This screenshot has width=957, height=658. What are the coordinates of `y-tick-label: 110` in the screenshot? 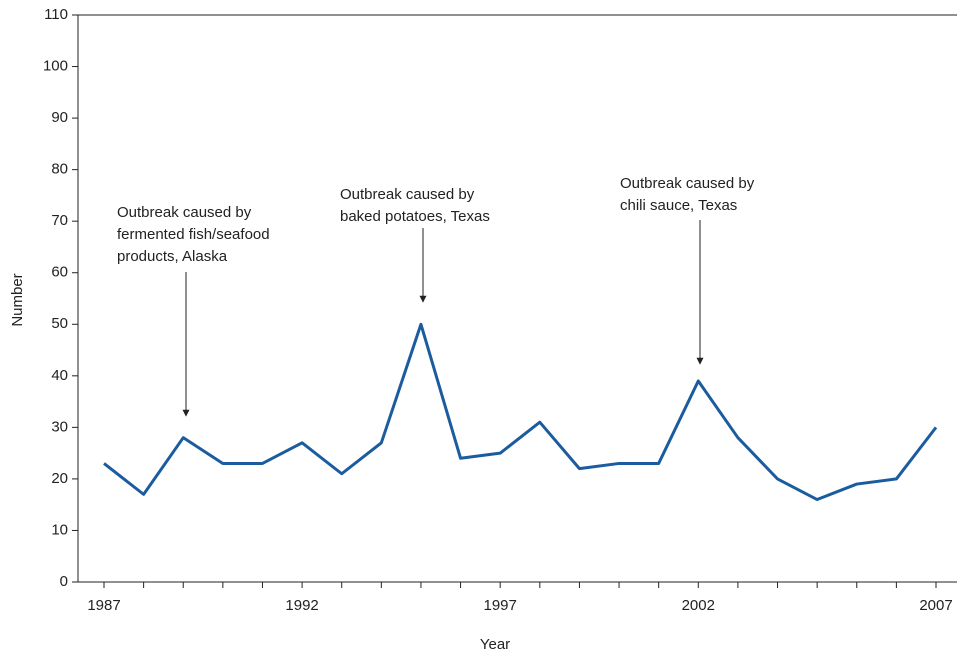 It's located at (56, 14).